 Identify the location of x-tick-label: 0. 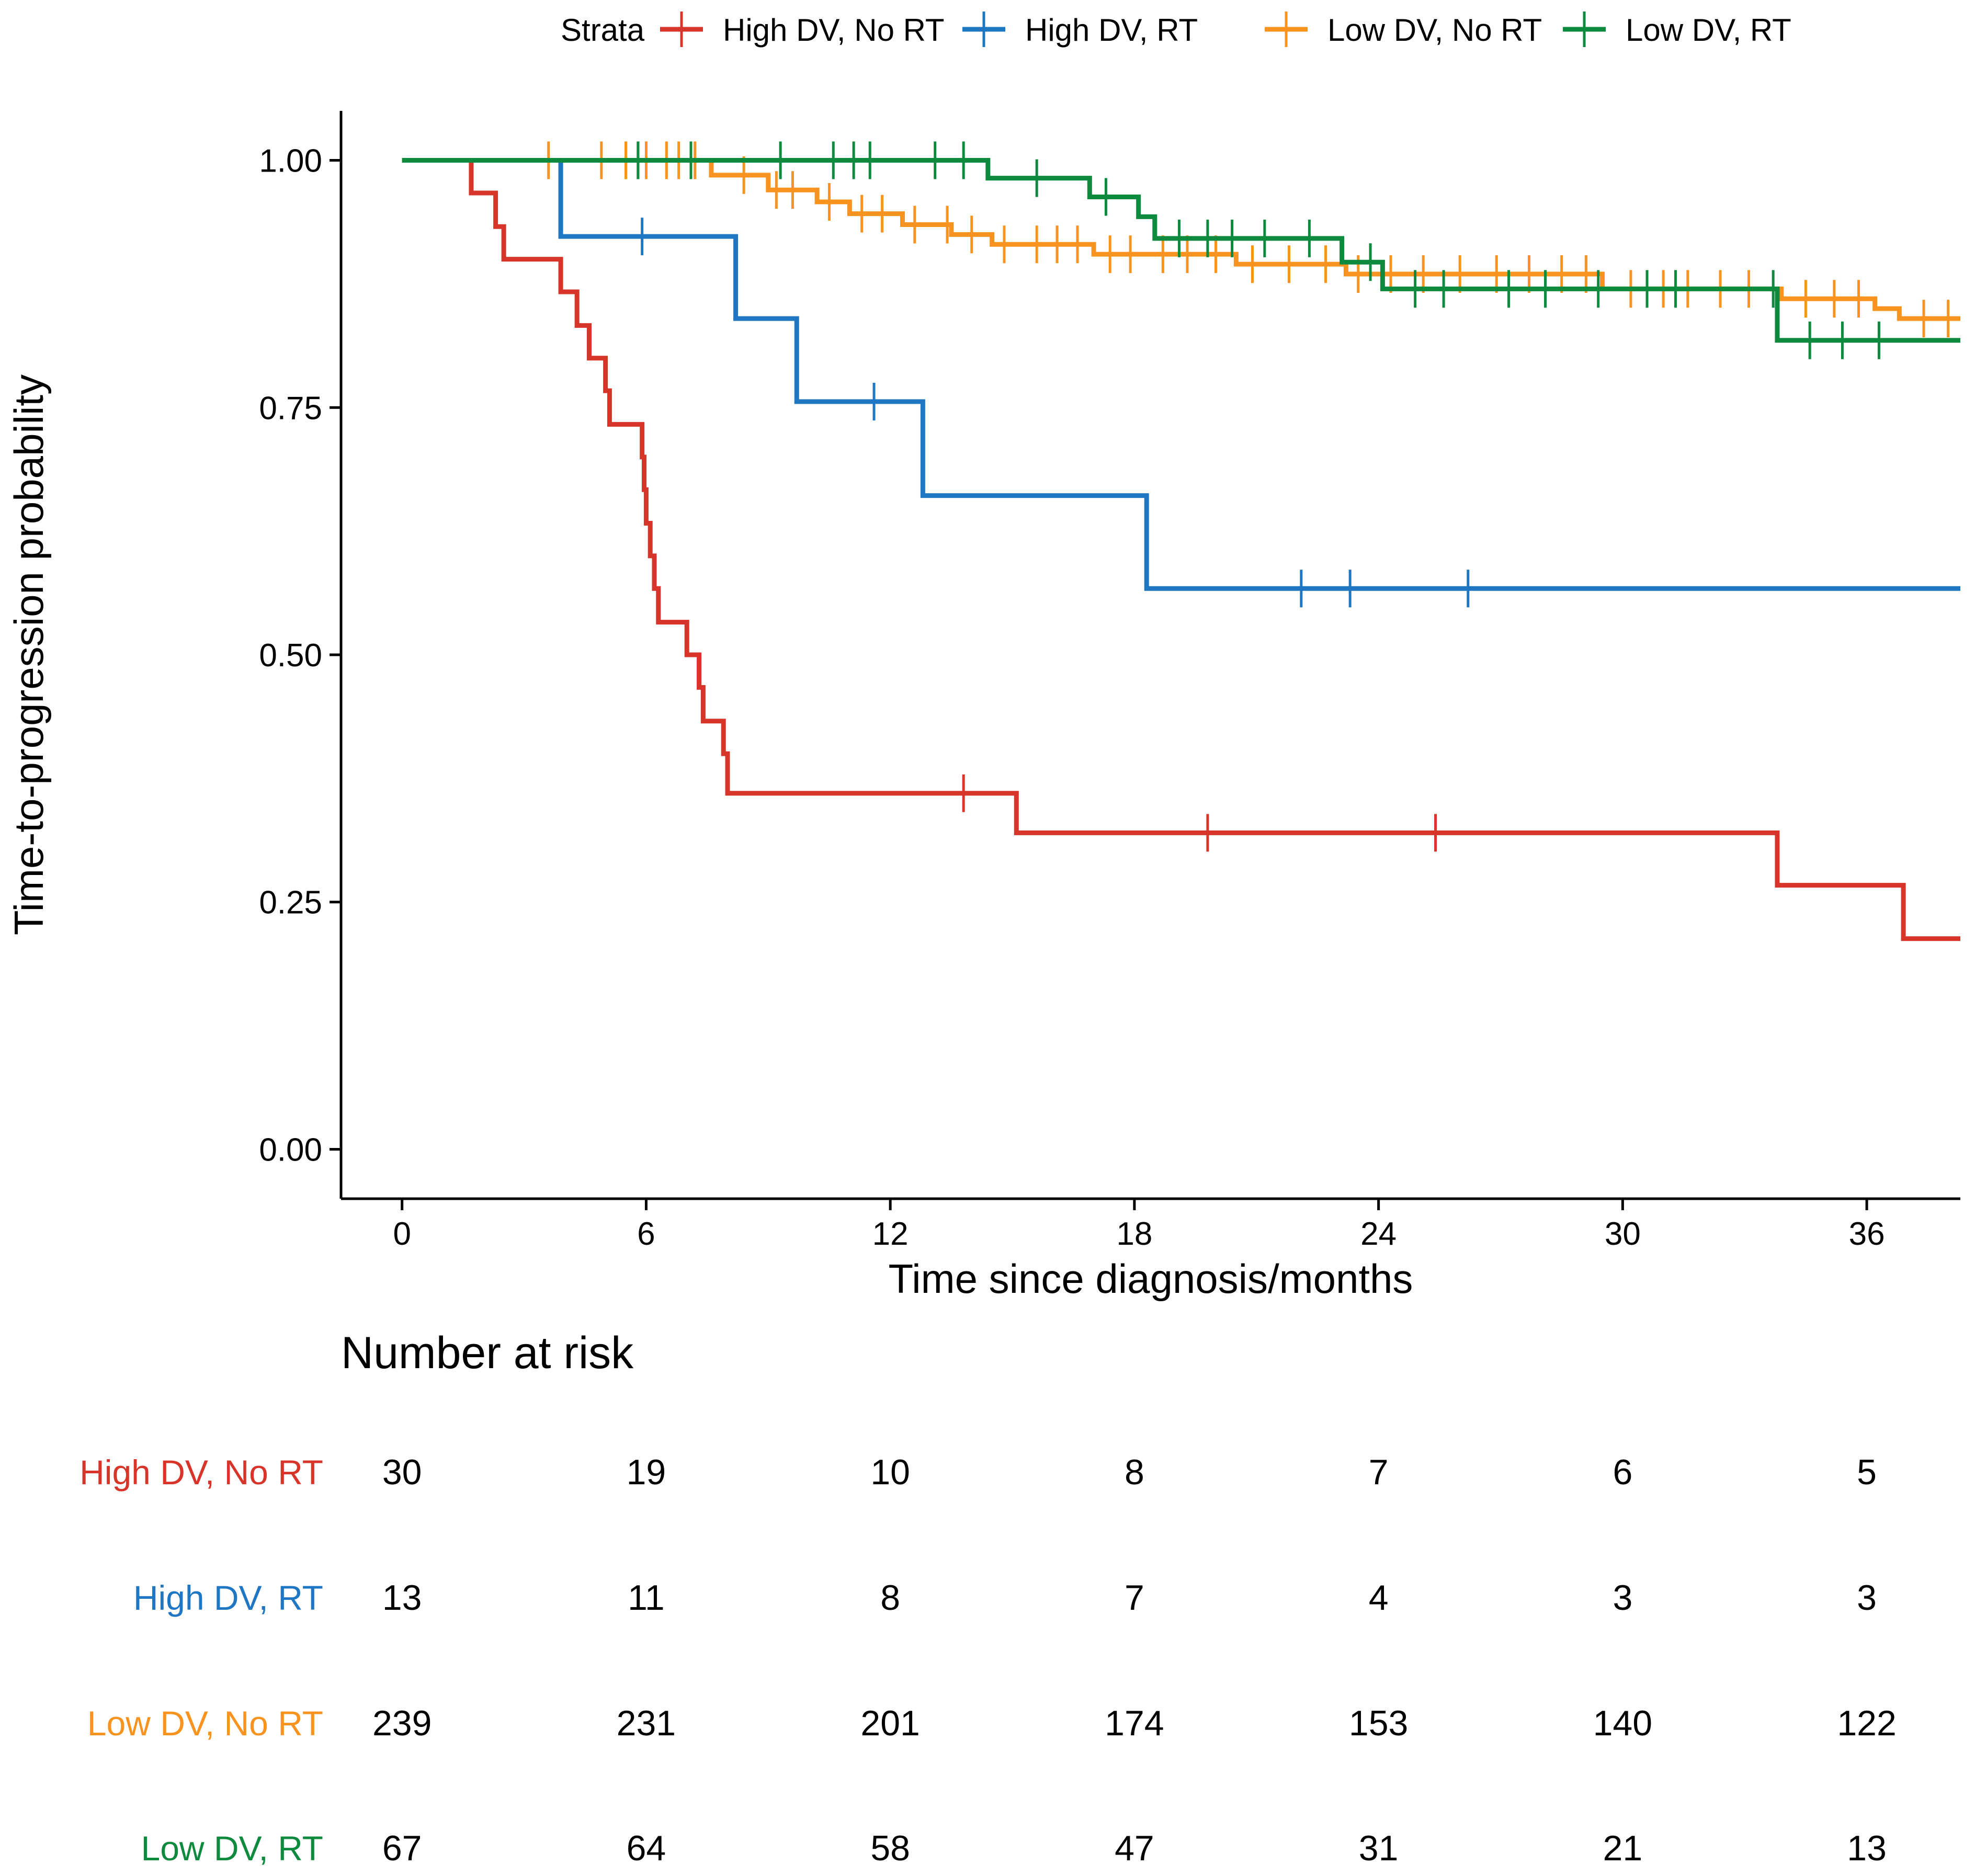
(402, 1234).